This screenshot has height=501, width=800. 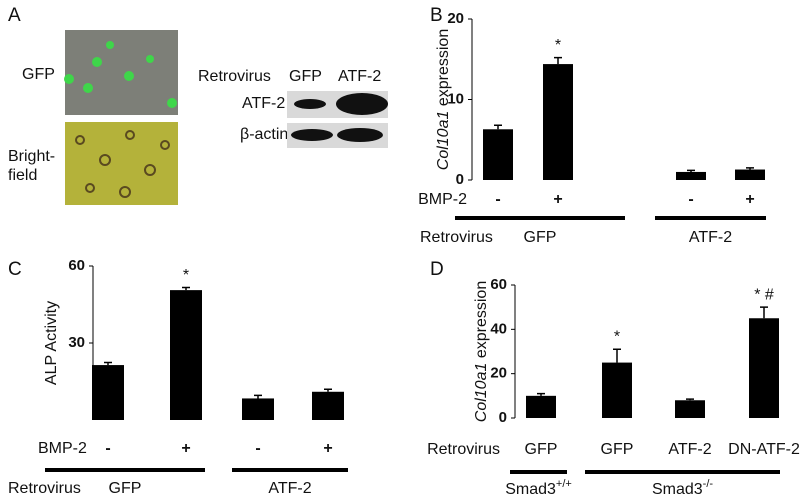 What do you see at coordinates (764, 449) in the screenshot?
I see `x-tick-label: DN-ATF-2` at bounding box center [764, 449].